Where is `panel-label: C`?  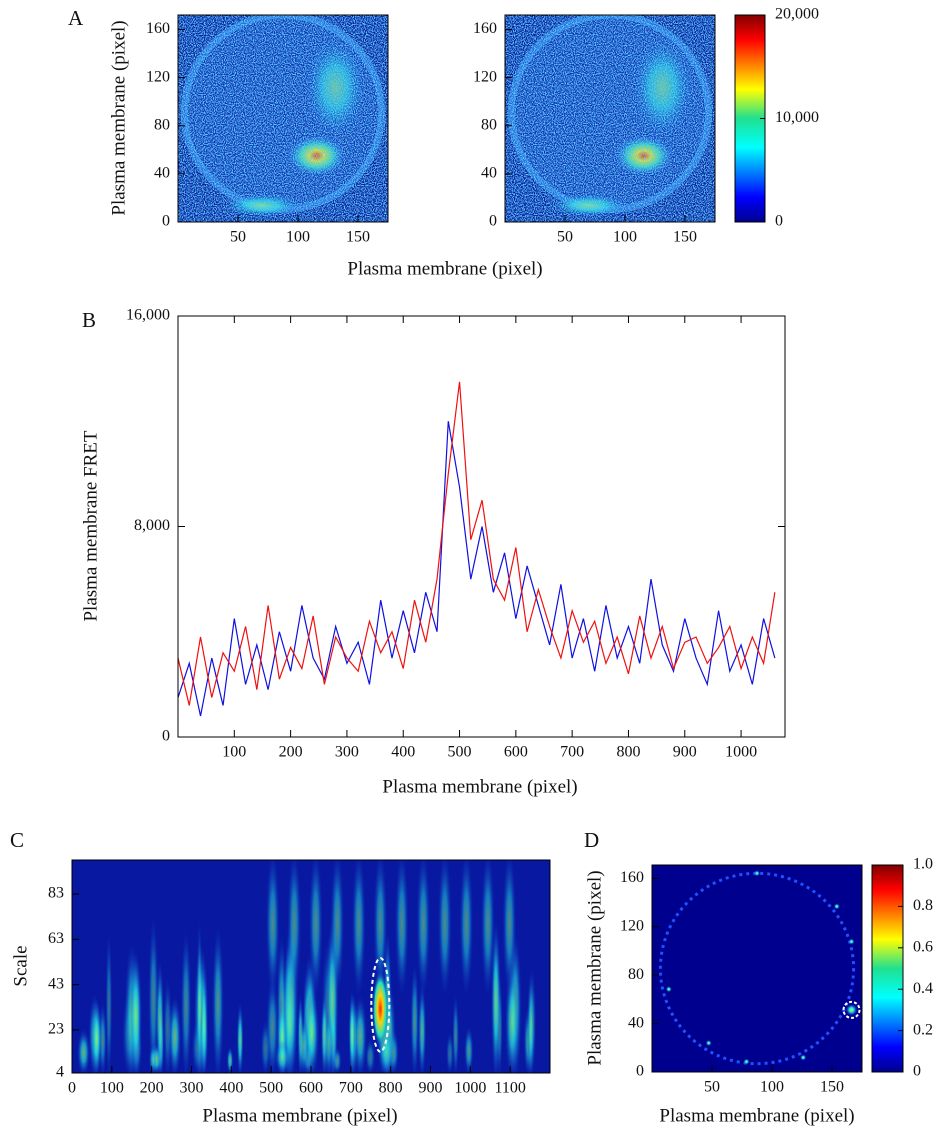
panel-label: C is located at coordinates (17, 840).